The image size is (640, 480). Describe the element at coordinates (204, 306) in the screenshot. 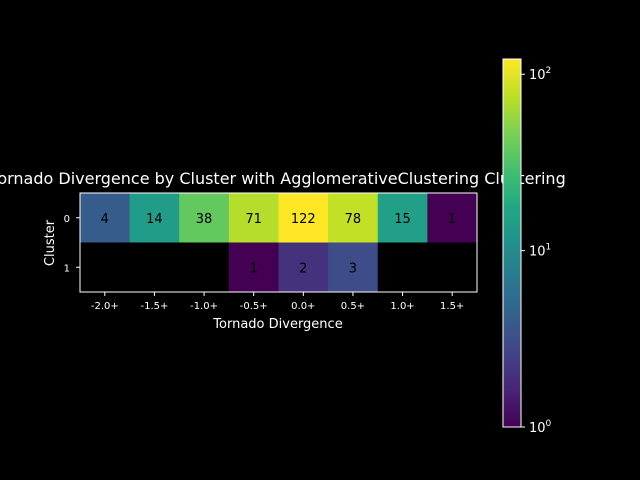

I see `x-tick-label: -1.0+` at that location.